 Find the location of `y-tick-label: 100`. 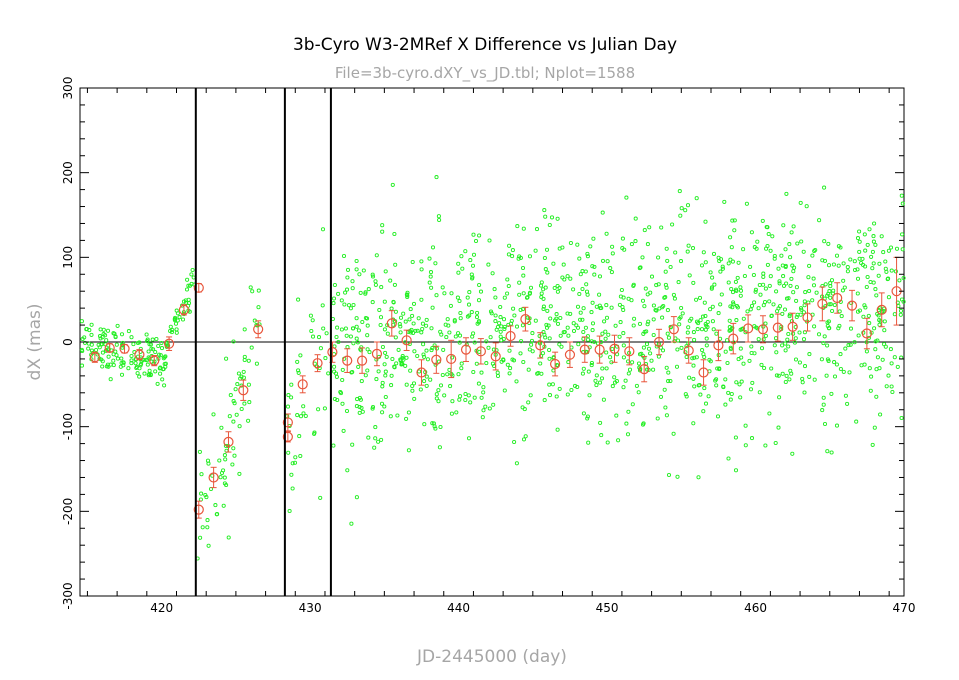

y-tick-label: 100 is located at coordinates (68, 257).